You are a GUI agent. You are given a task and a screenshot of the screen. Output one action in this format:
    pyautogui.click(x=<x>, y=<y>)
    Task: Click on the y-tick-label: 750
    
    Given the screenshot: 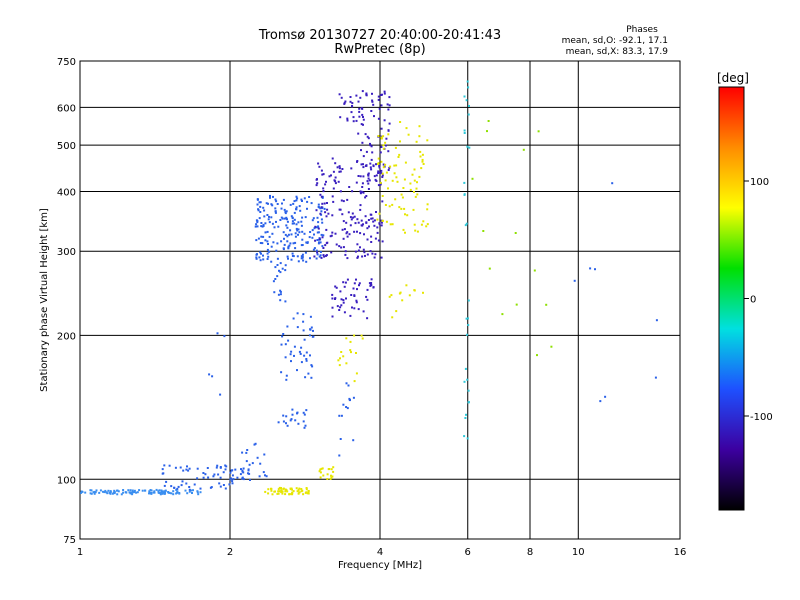 What is the action you would take?
    pyautogui.click(x=66, y=62)
    